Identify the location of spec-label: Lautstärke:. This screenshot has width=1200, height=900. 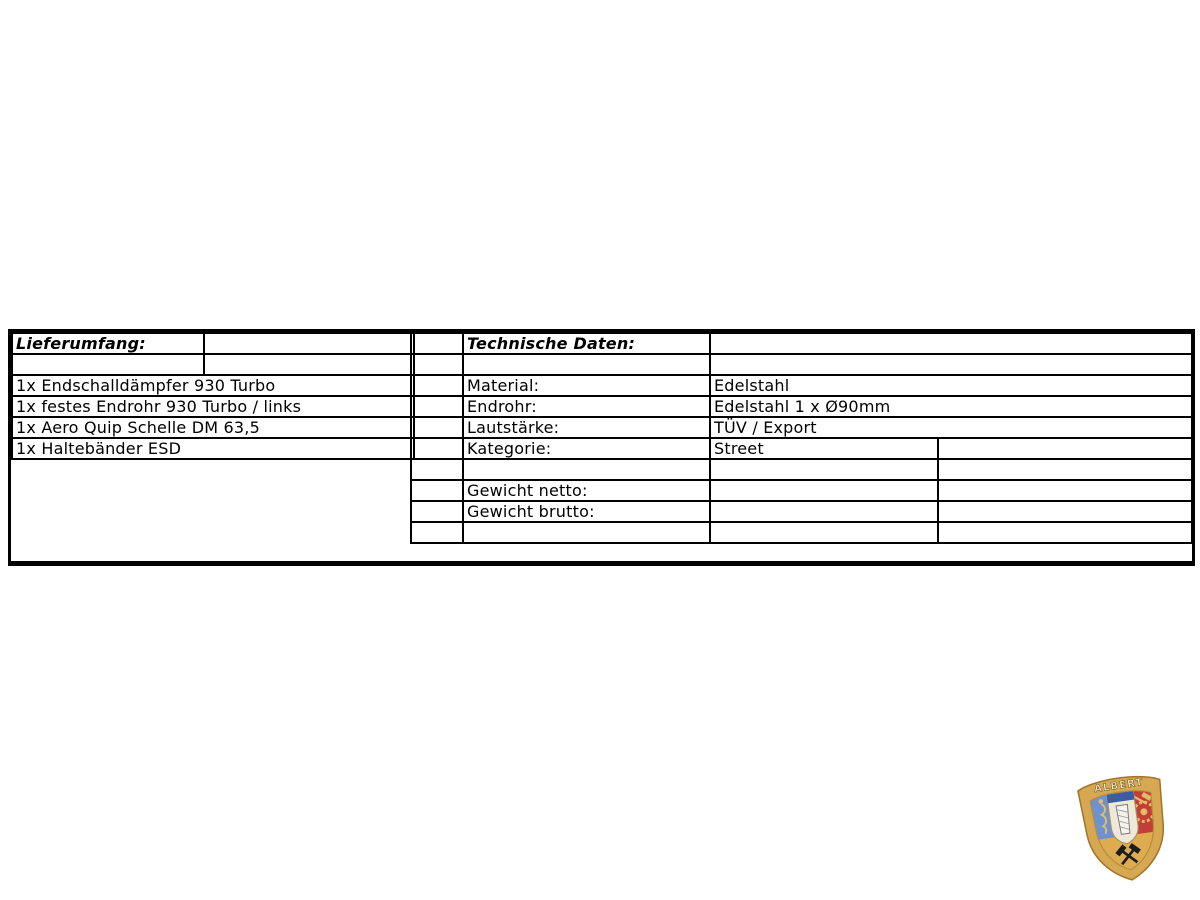
(586, 427).